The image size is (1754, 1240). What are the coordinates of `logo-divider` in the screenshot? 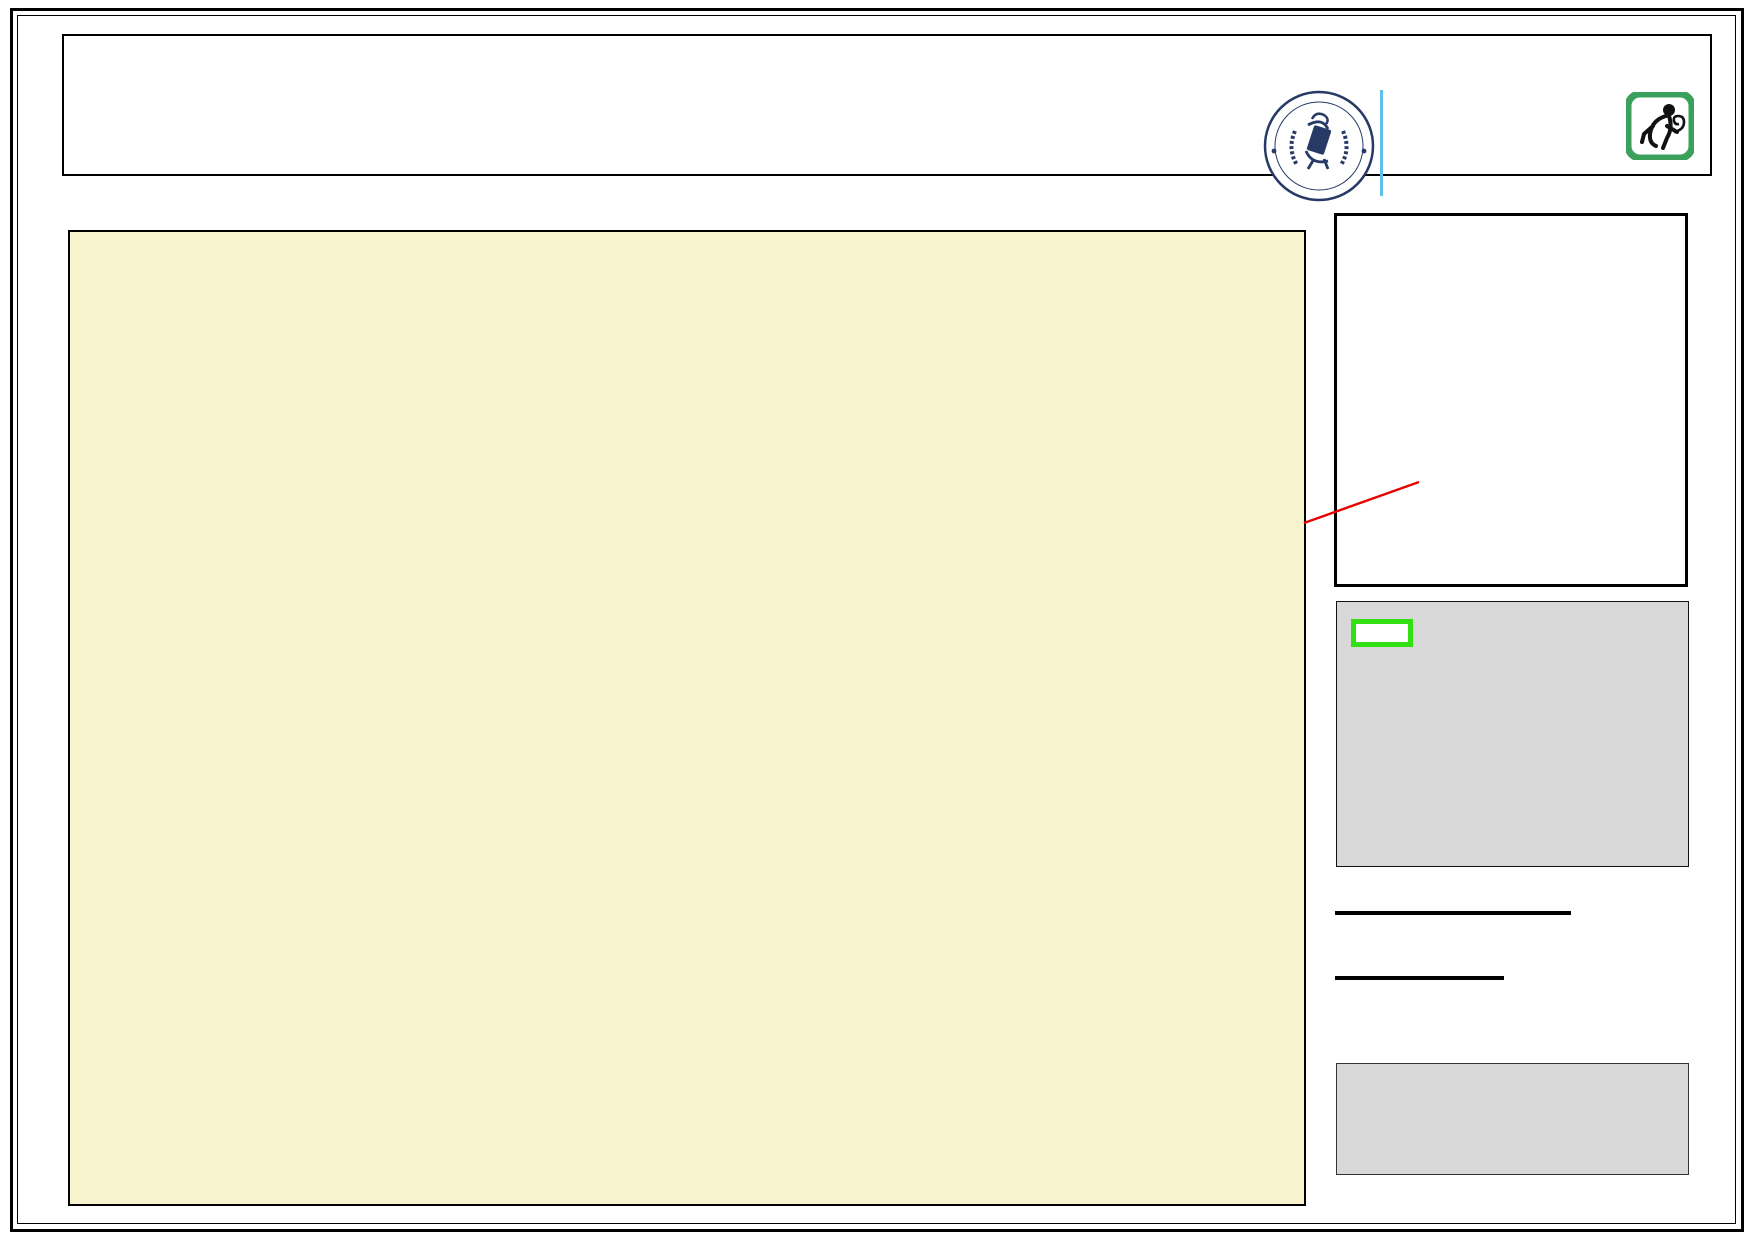 It's located at (1381, 143).